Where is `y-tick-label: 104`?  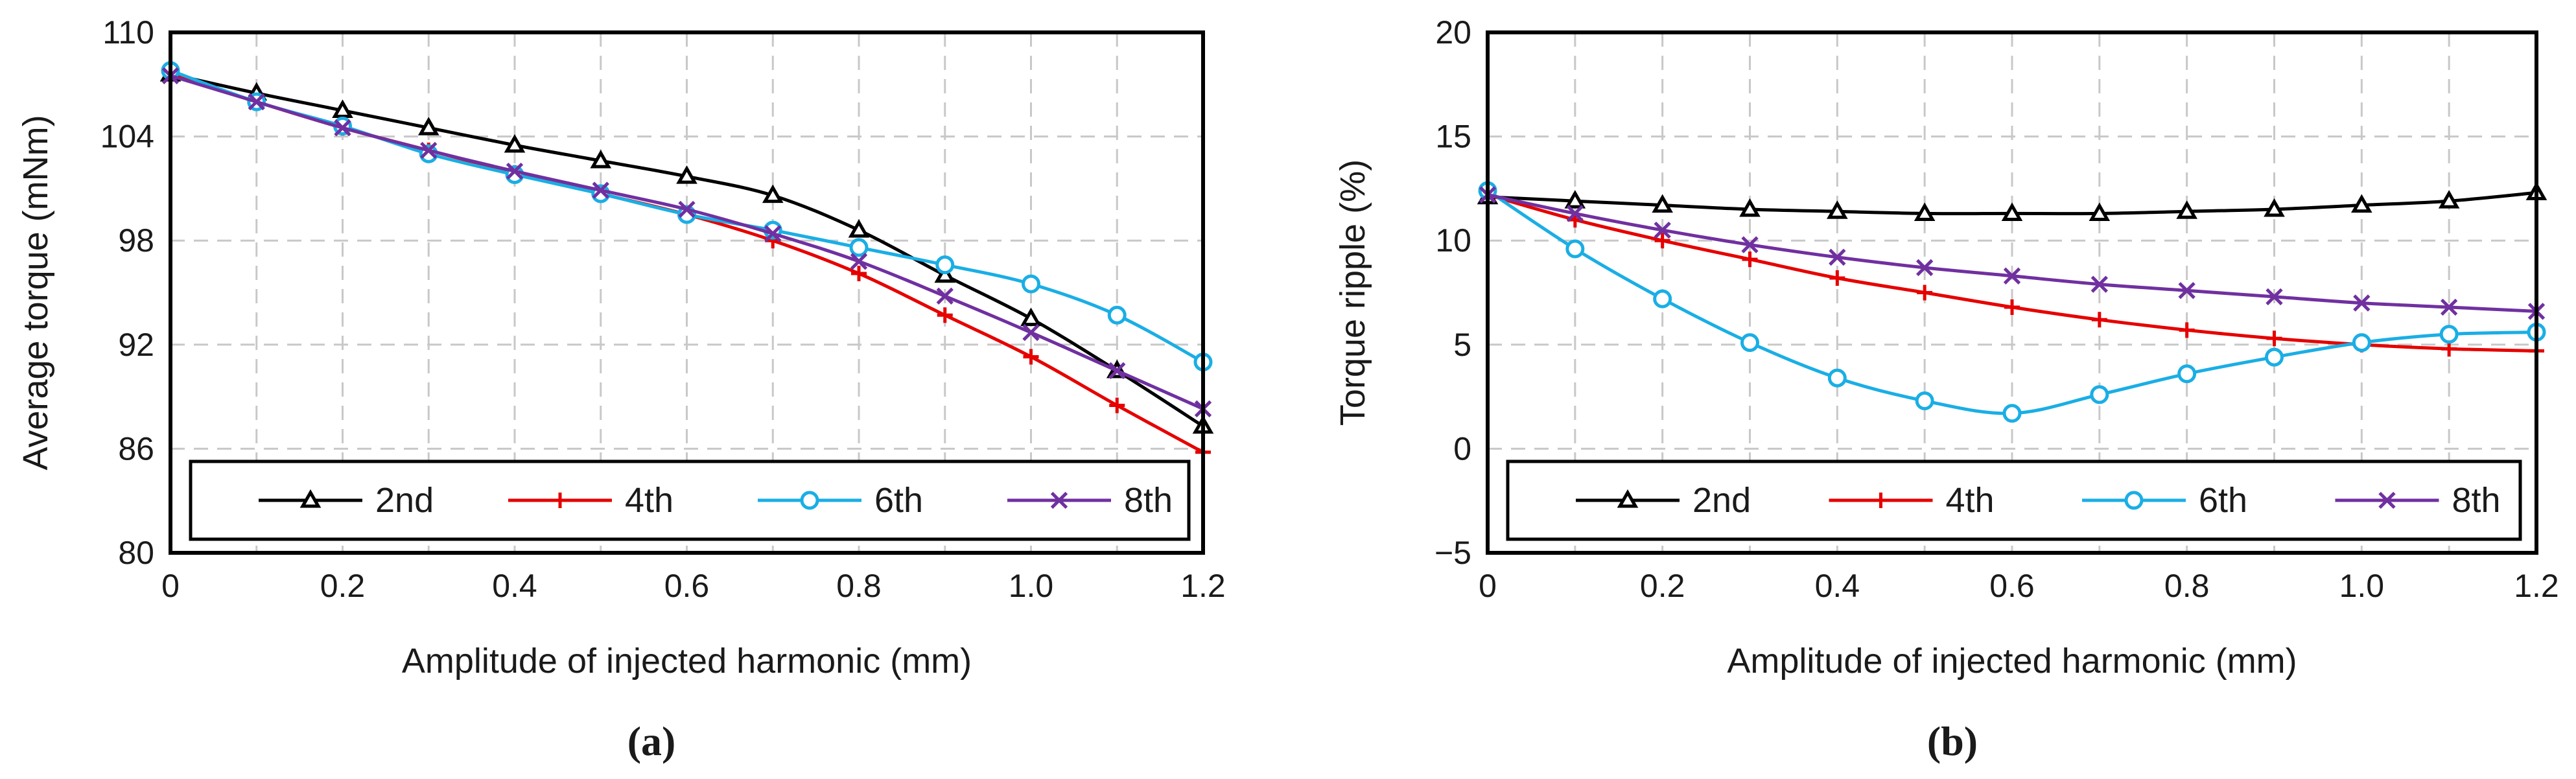 y-tick-label: 104 is located at coordinates (127, 137).